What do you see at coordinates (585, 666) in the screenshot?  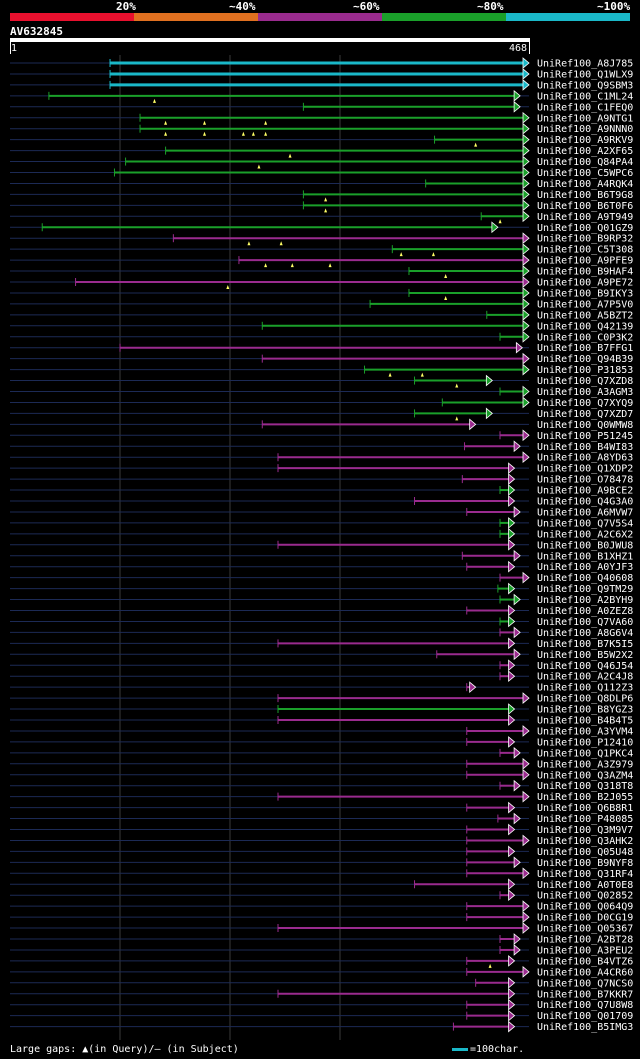 I see `hit-label: UniRef100_Q46J54` at bounding box center [585, 666].